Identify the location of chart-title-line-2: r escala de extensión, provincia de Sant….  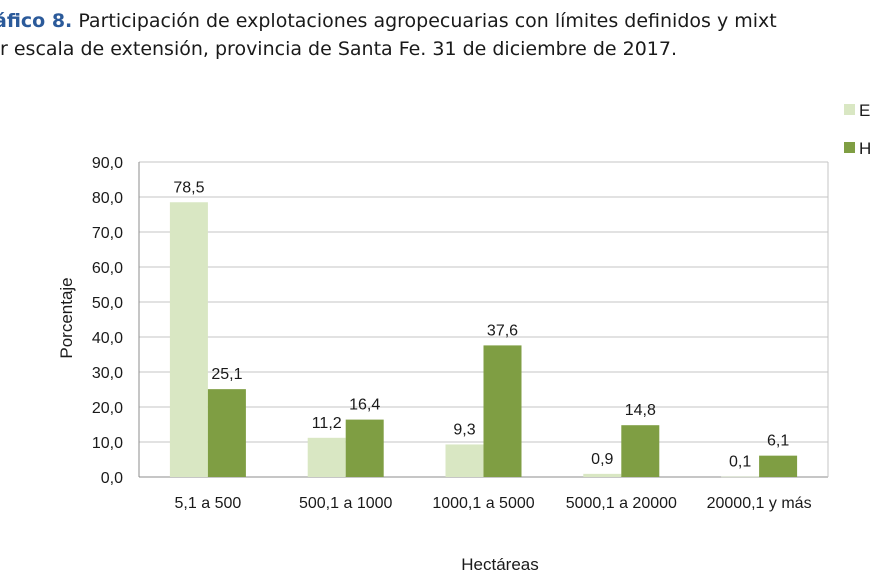
(338, 49).